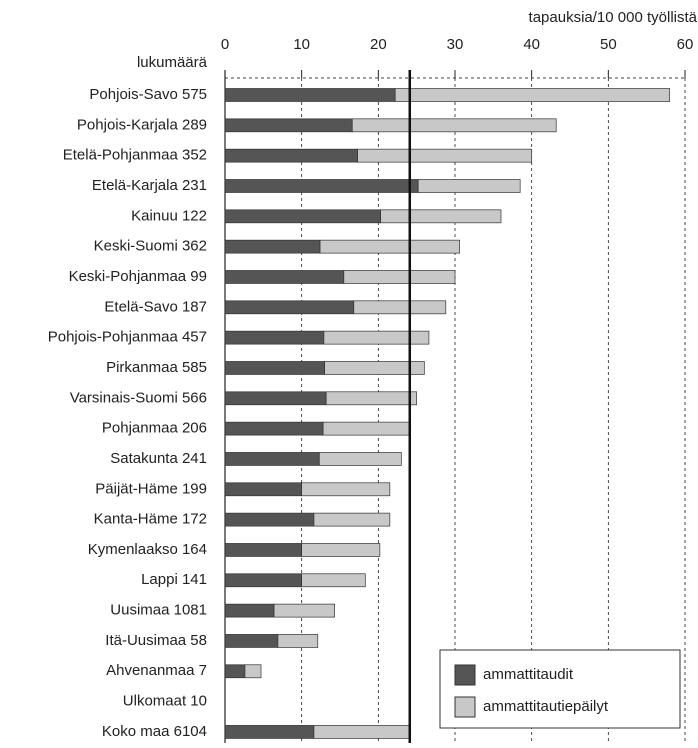 This screenshot has width=698, height=748. I want to click on x-tick-label: 20, so click(378, 44).